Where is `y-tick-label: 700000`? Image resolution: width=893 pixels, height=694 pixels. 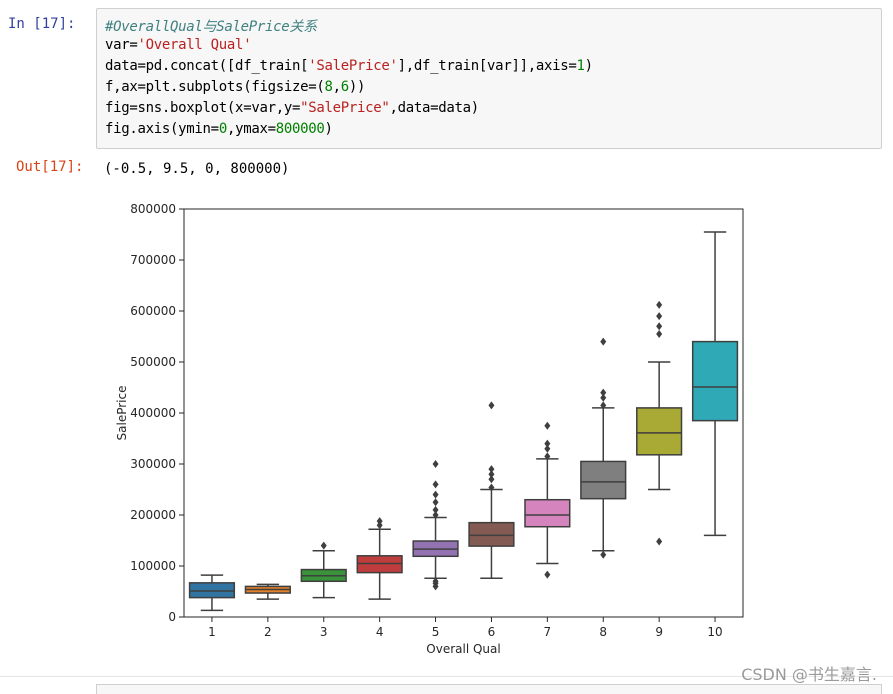 y-tick-label: 700000 is located at coordinates (153, 260).